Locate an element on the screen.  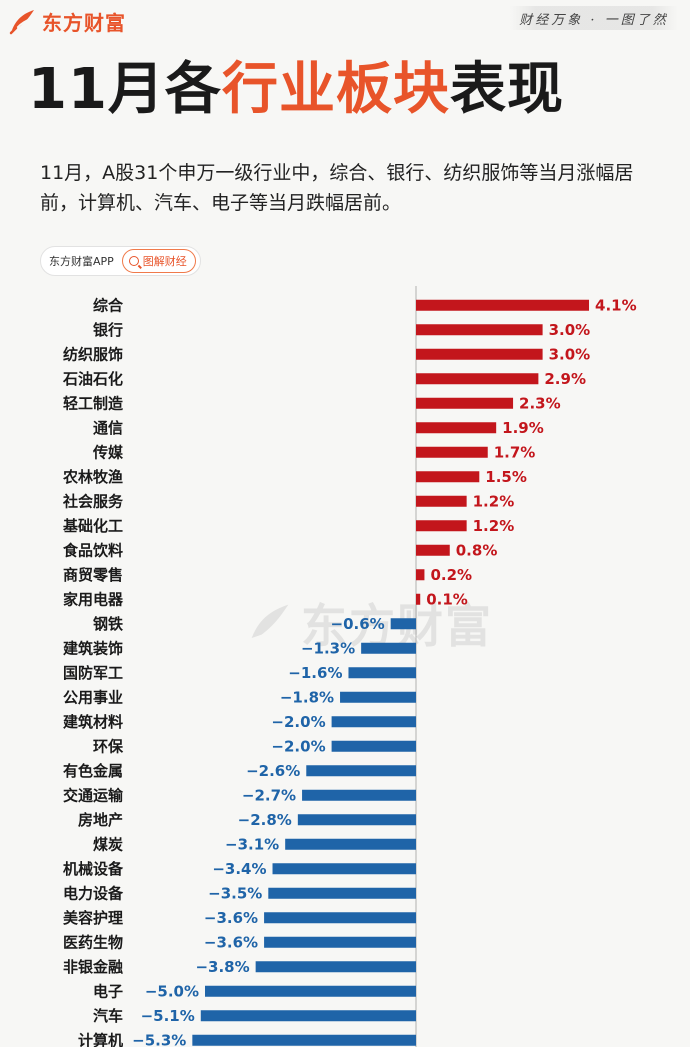
category-label: 商贸零售 is located at coordinates (93, 575).